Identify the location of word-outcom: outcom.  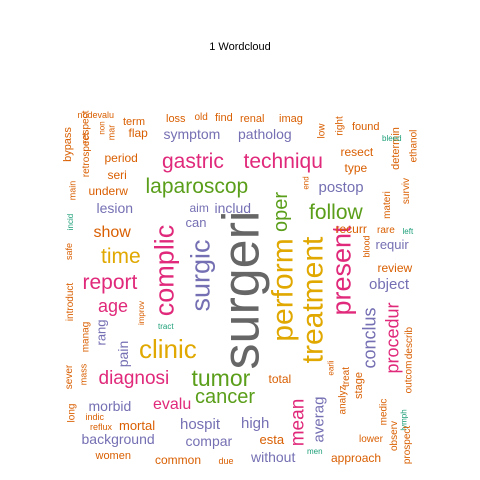
(408, 377).